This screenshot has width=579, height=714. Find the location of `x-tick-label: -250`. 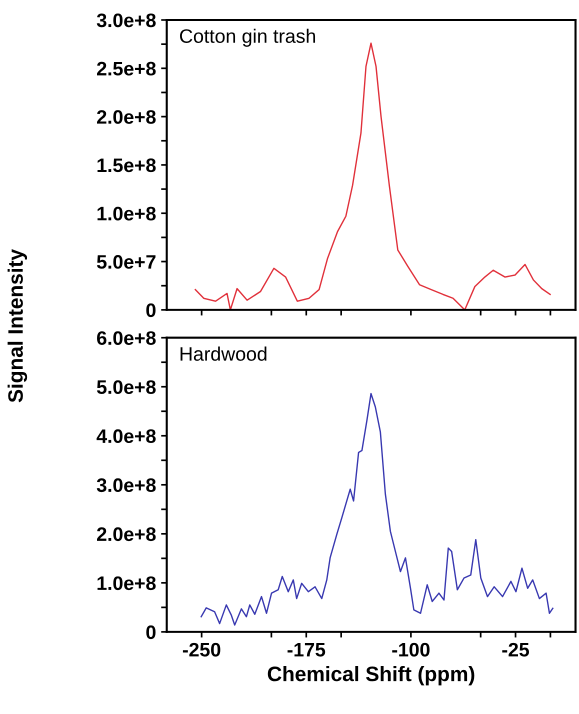

x-tick-label: -250 is located at coordinates (201, 649).